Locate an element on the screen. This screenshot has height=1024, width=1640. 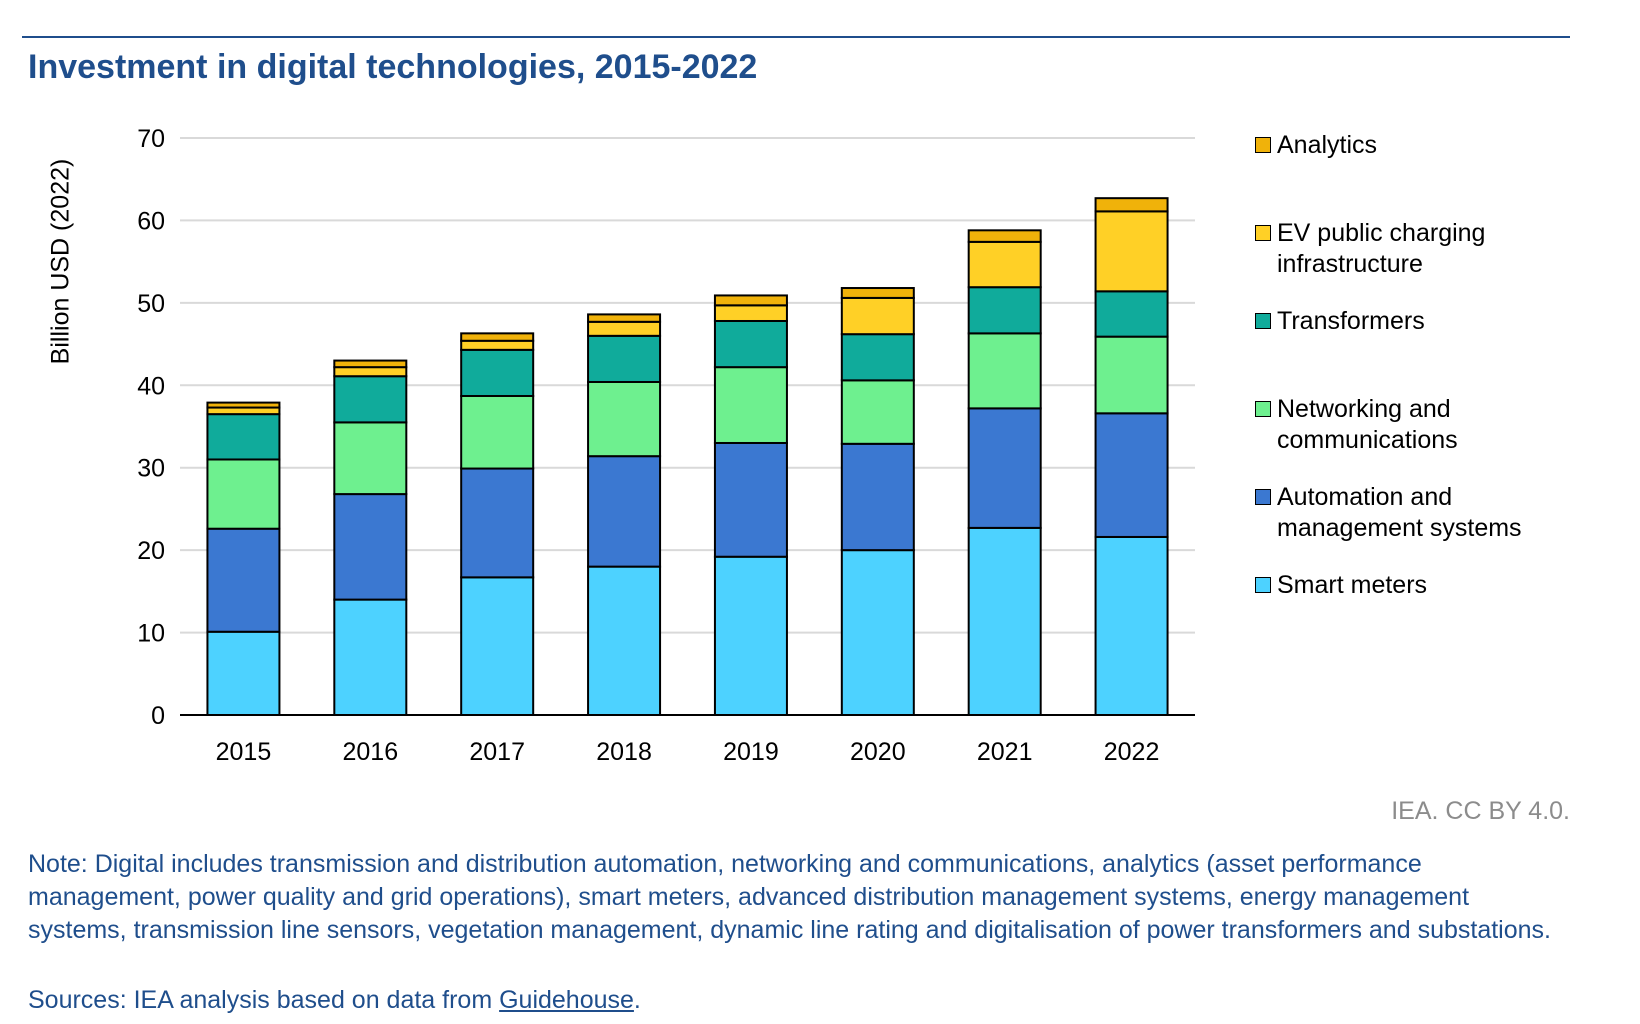
y-tick-label: 70 is located at coordinates (151, 139).